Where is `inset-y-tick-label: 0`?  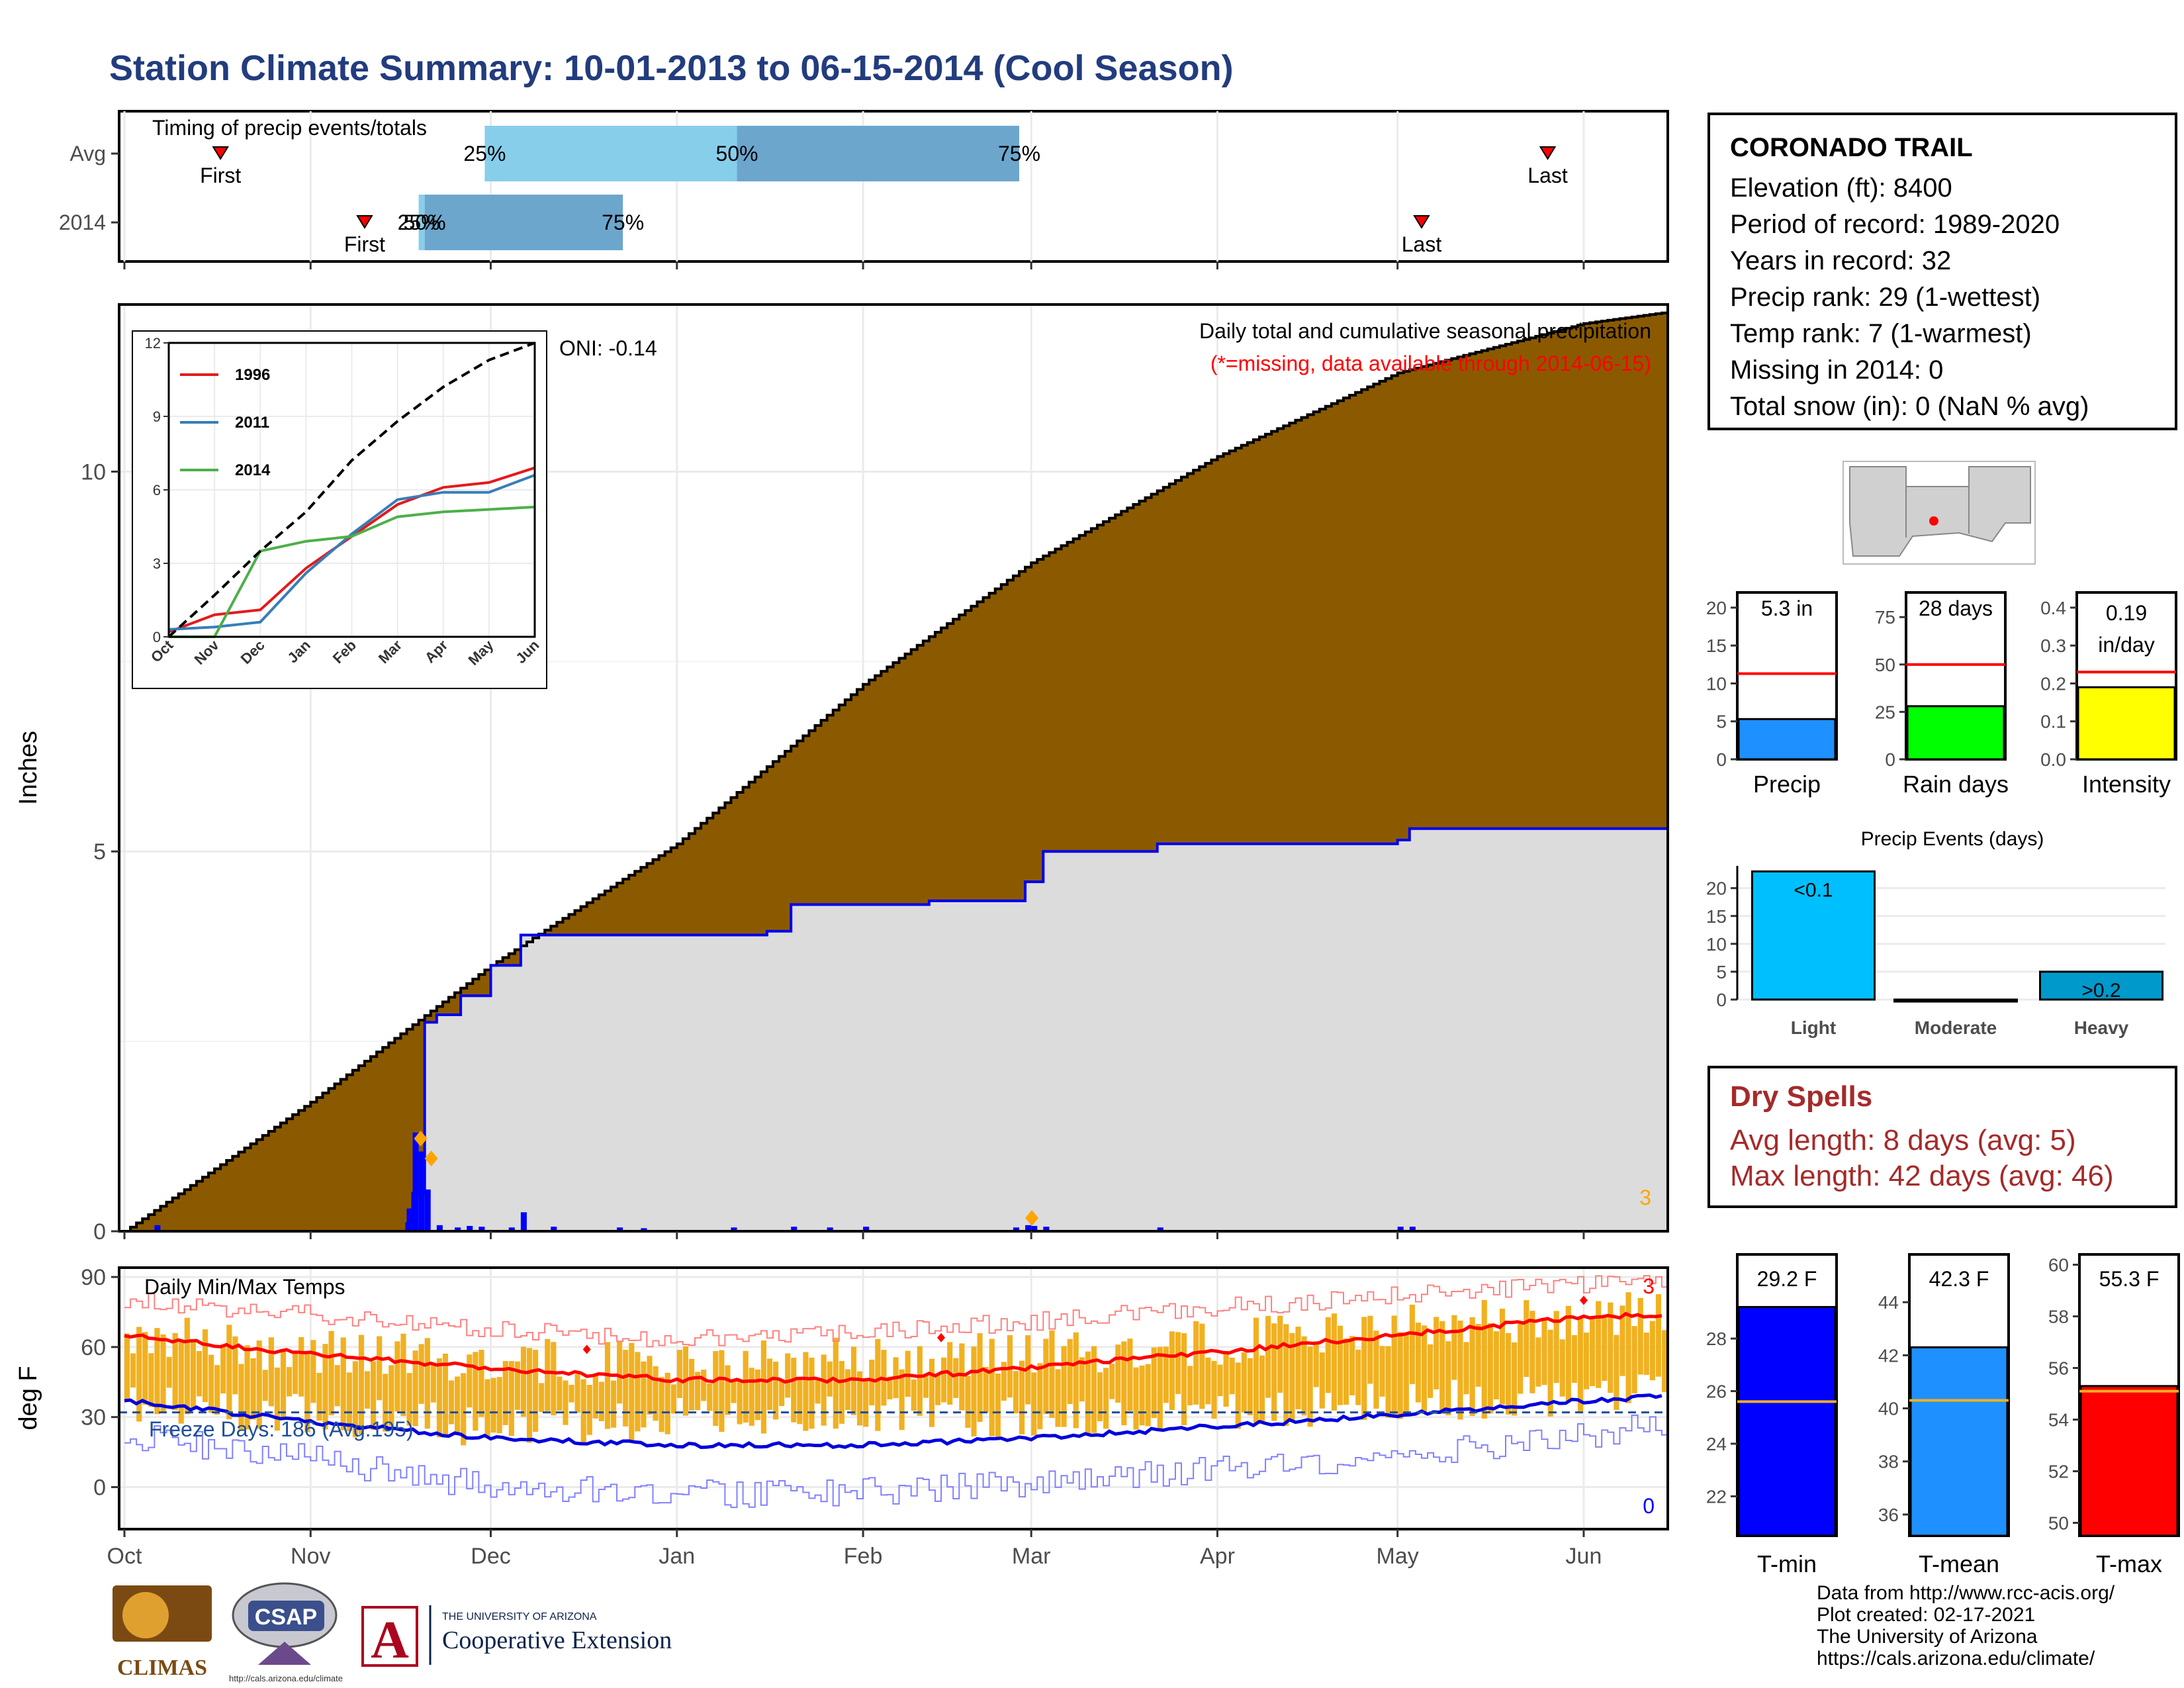
inset-y-tick-label: 0 is located at coordinates (157, 637).